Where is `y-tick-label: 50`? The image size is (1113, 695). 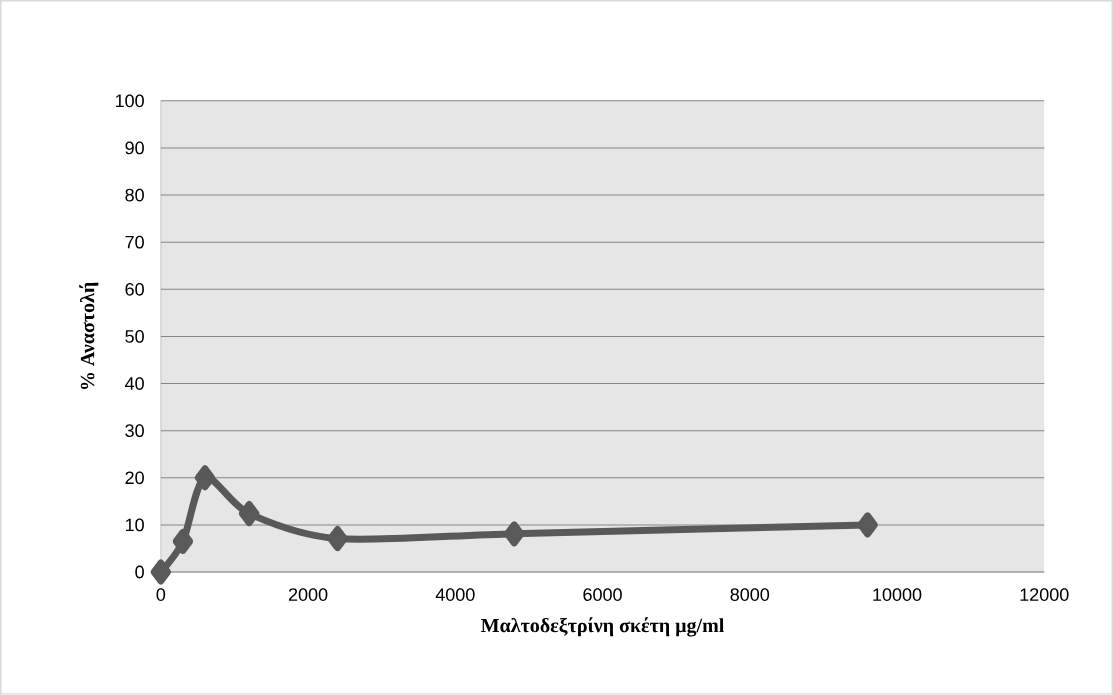 y-tick-label: 50 is located at coordinates (134, 336).